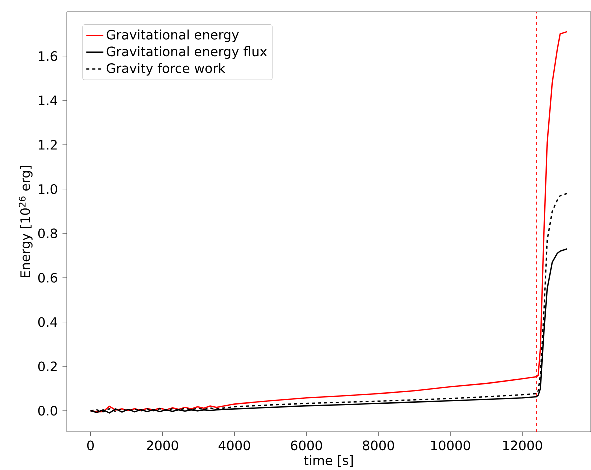 Image resolution: width=591 pixels, height=470 pixels. Describe the element at coordinates (48, 278) in the screenshot. I see `y-tick-label: 0.6` at that location.